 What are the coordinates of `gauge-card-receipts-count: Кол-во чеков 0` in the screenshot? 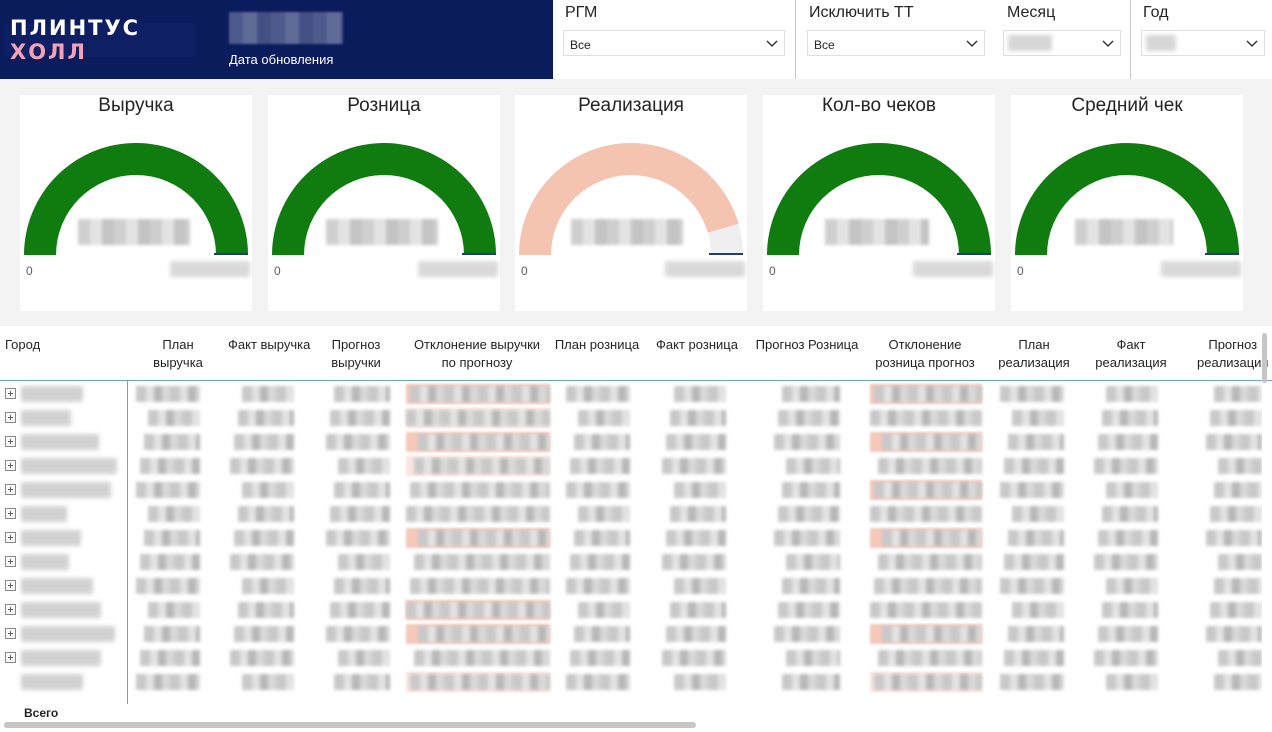 It's located at (879, 203).